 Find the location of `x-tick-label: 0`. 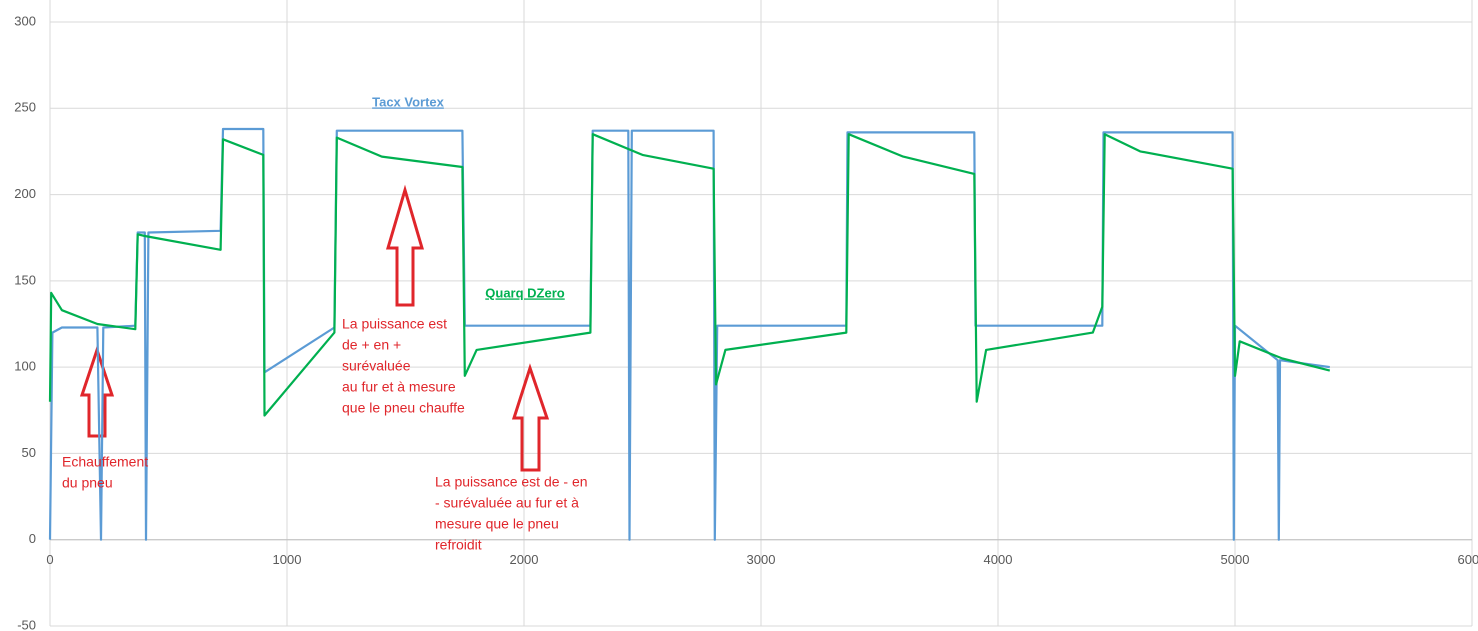

x-tick-label: 0 is located at coordinates (49, 559).